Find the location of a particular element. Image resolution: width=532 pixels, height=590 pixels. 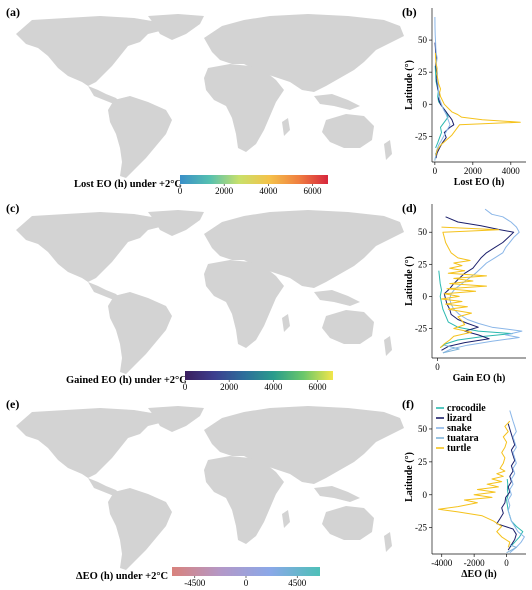

panel-label-e: (e) is located at coordinates (12, 404).